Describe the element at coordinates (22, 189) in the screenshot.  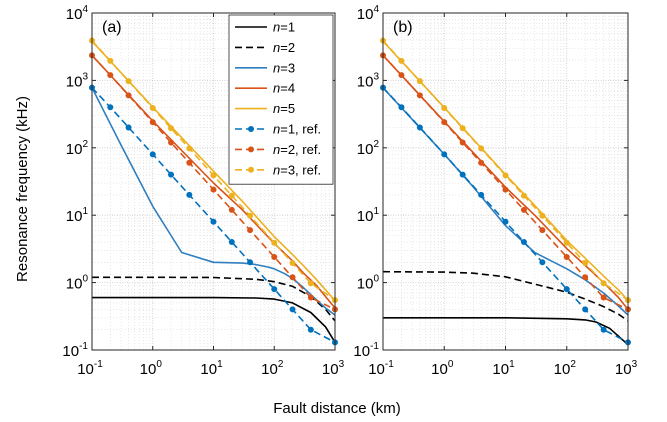
I see `y-axis-label: Resonance frequency (kHz)` at that location.